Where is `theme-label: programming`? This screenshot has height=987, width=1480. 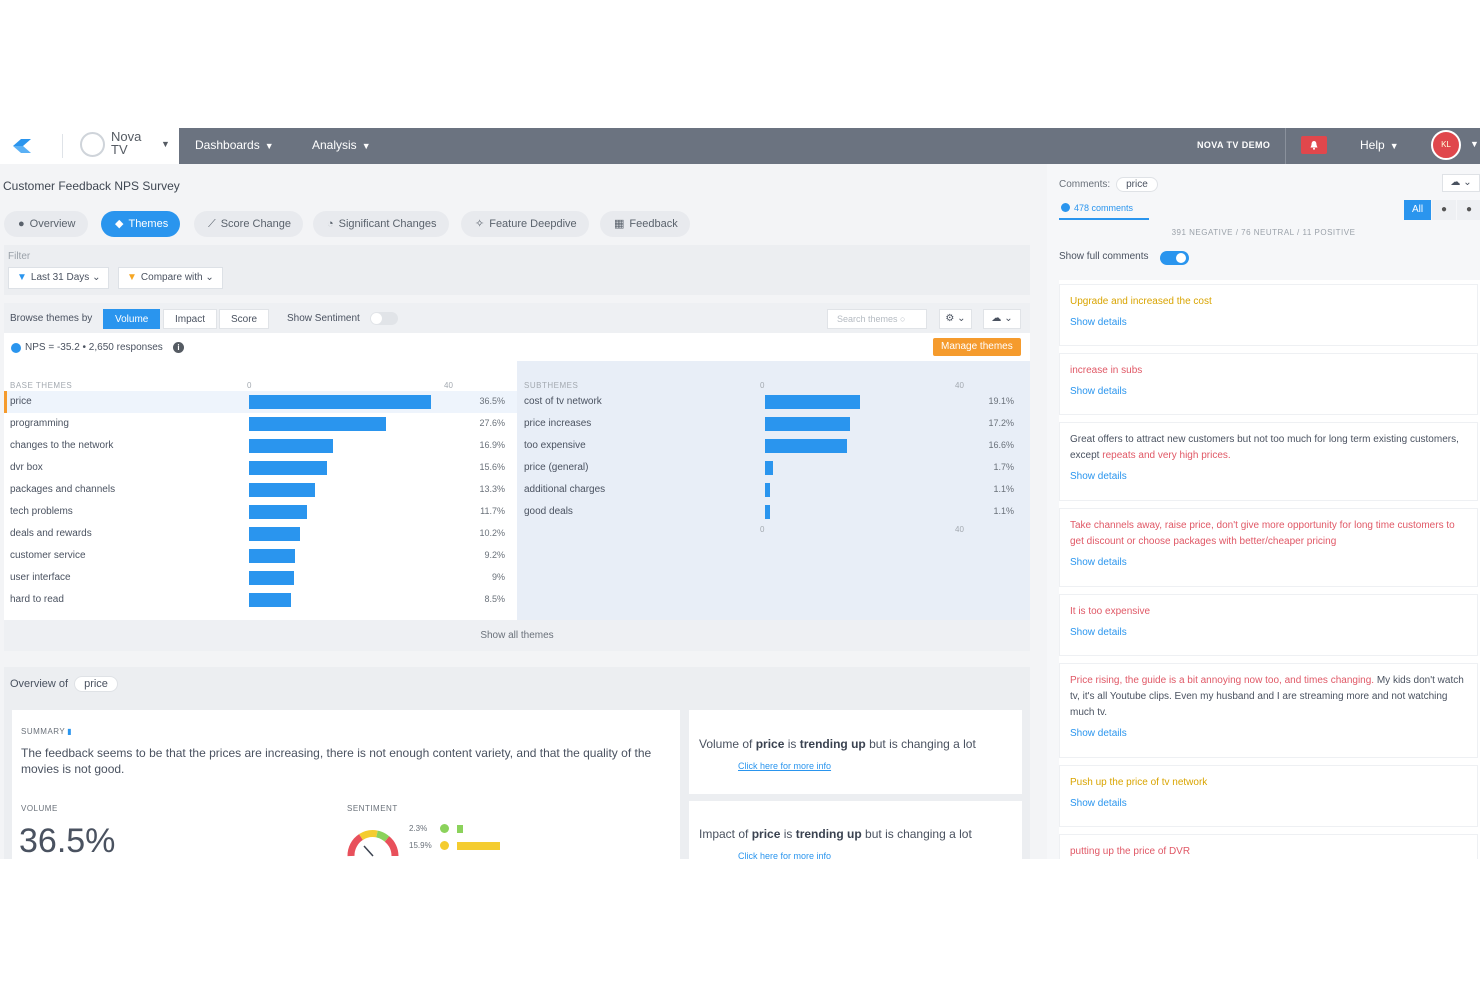
theme-label: programming is located at coordinates (39, 423).